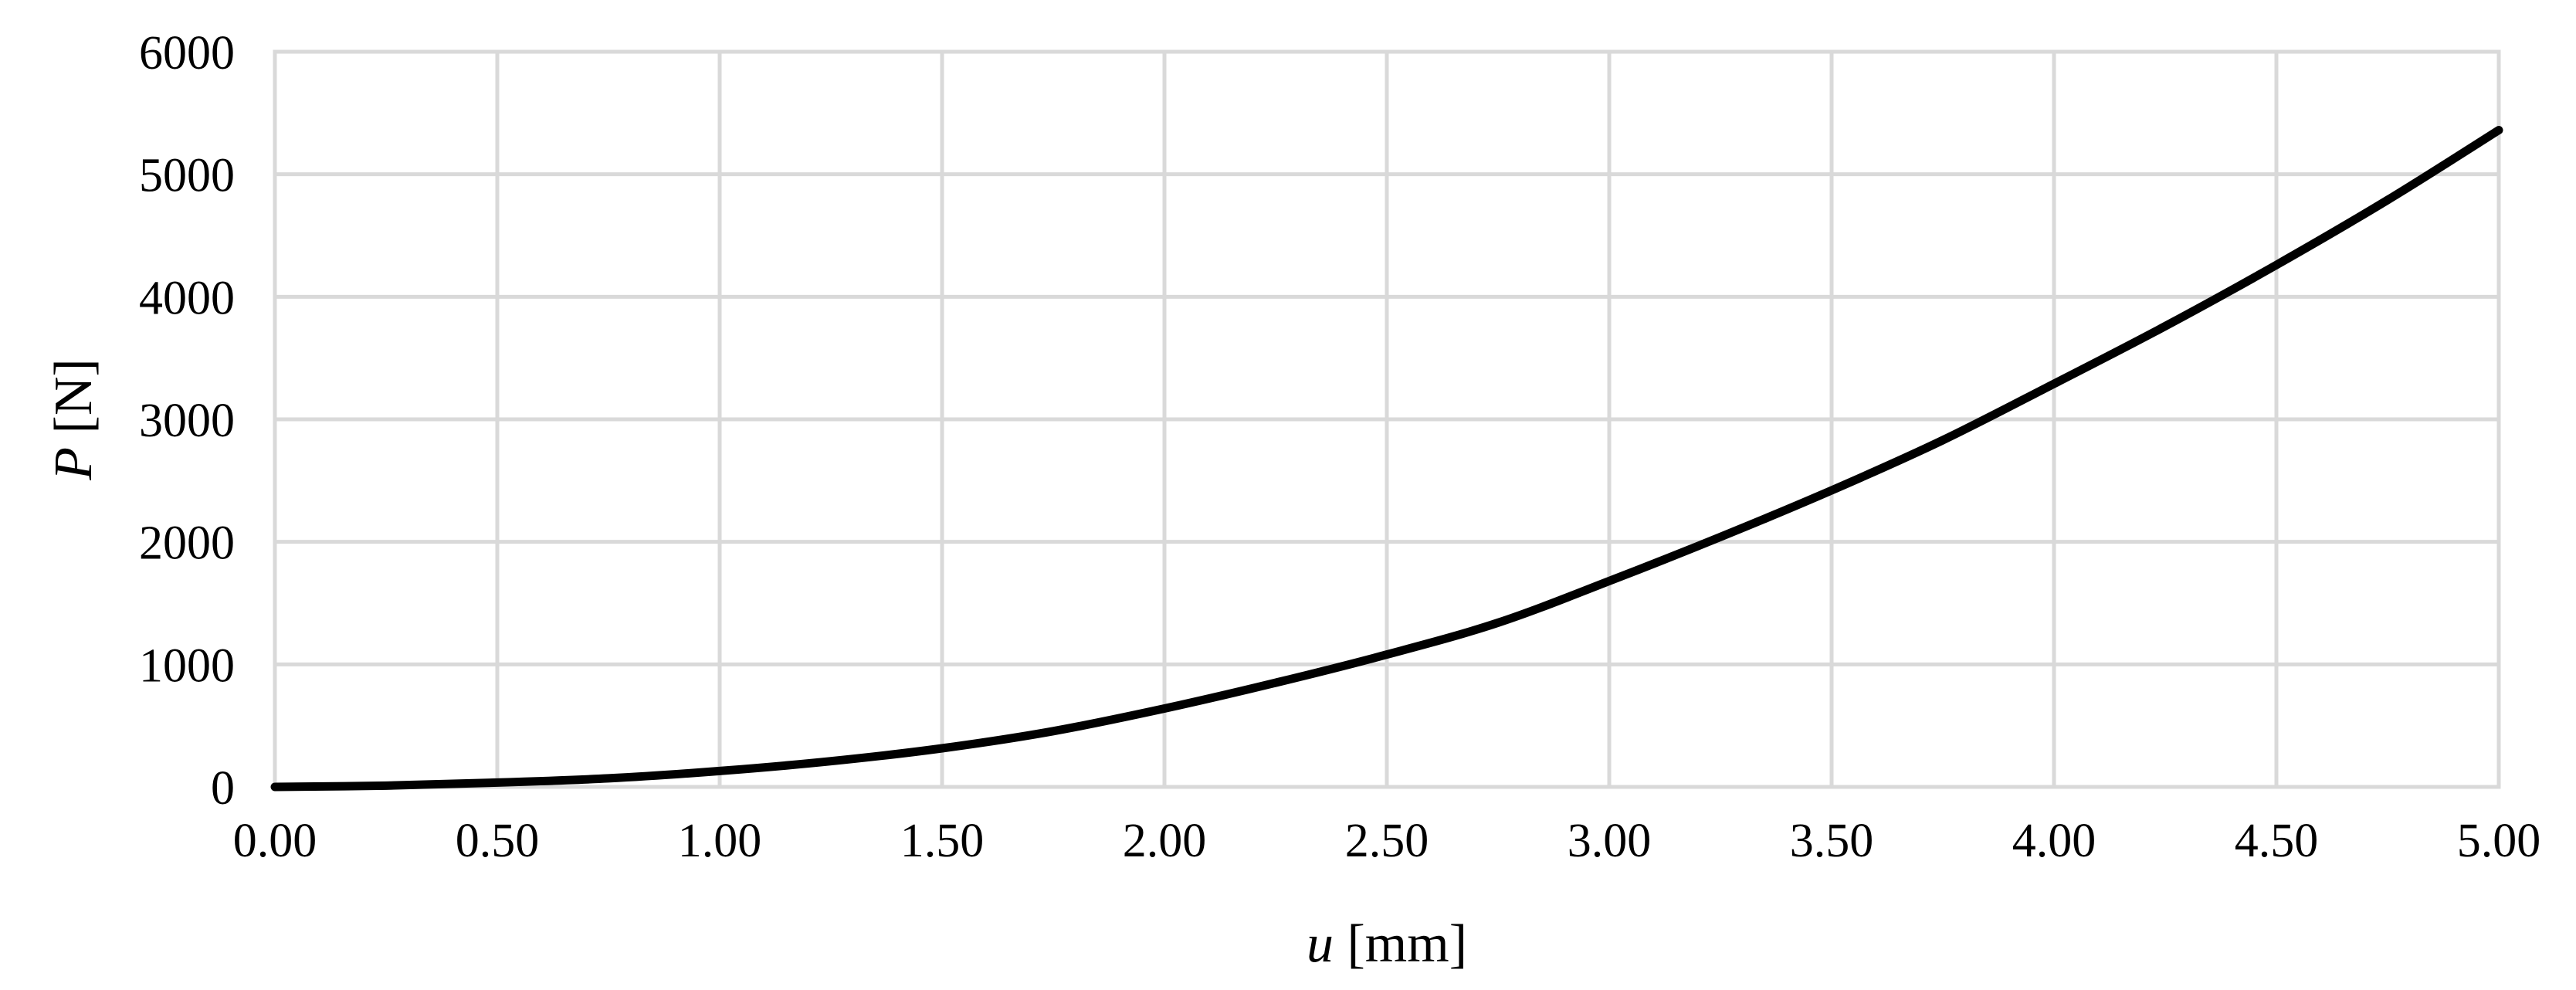 The height and width of the screenshot is (990, 2576). Describe the element at coordinates (2277, 841) in the screenshot. I see `x-tick-label: 4.50` at that location.